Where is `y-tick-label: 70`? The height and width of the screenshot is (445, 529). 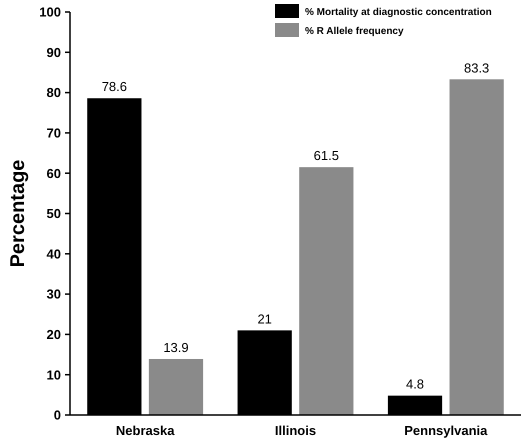 y-tick-label: 70 is located at coordinates (53, 132).